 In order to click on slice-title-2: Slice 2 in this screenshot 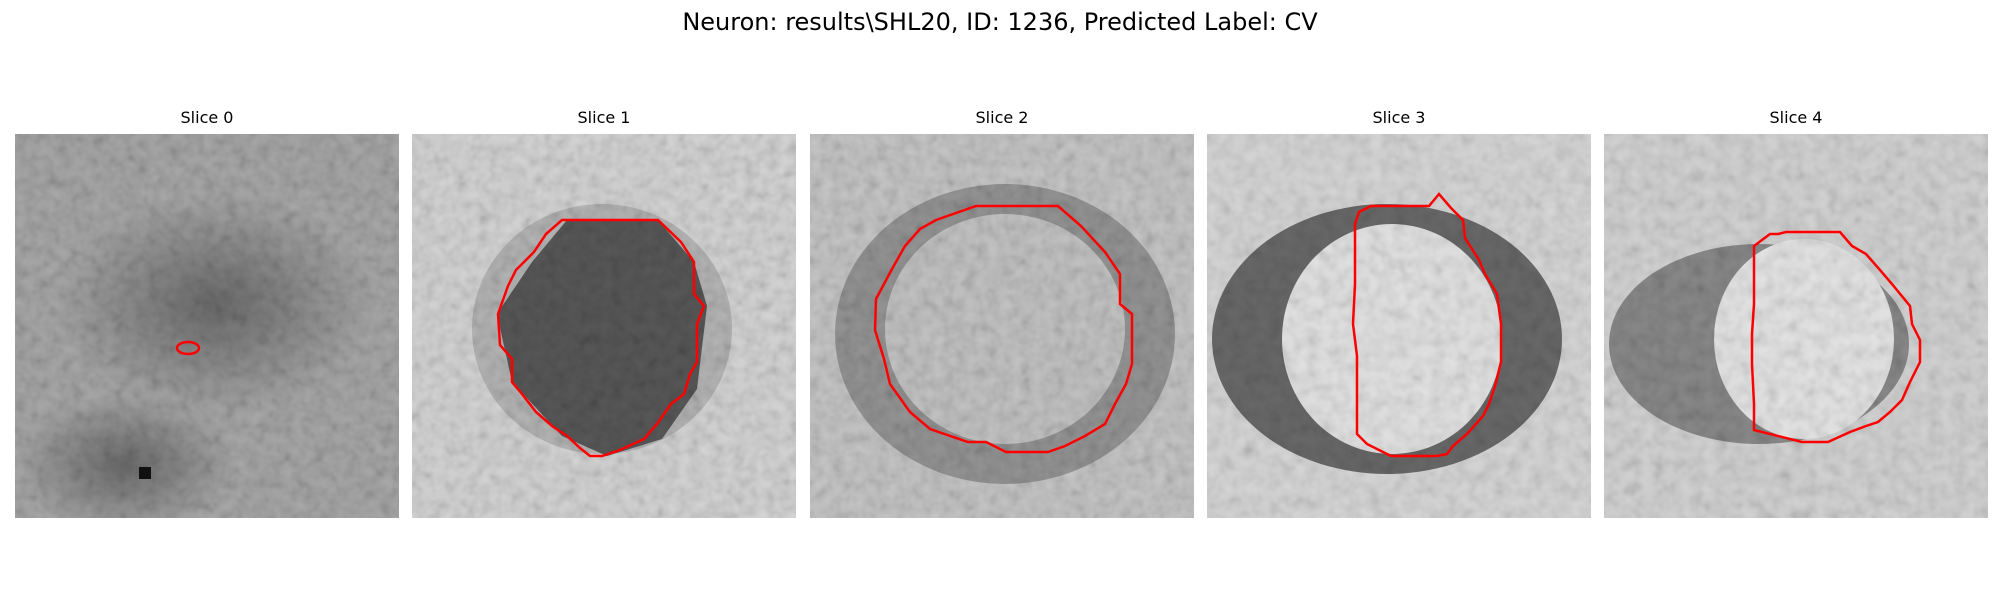, I will do `click(1002, 117)`.